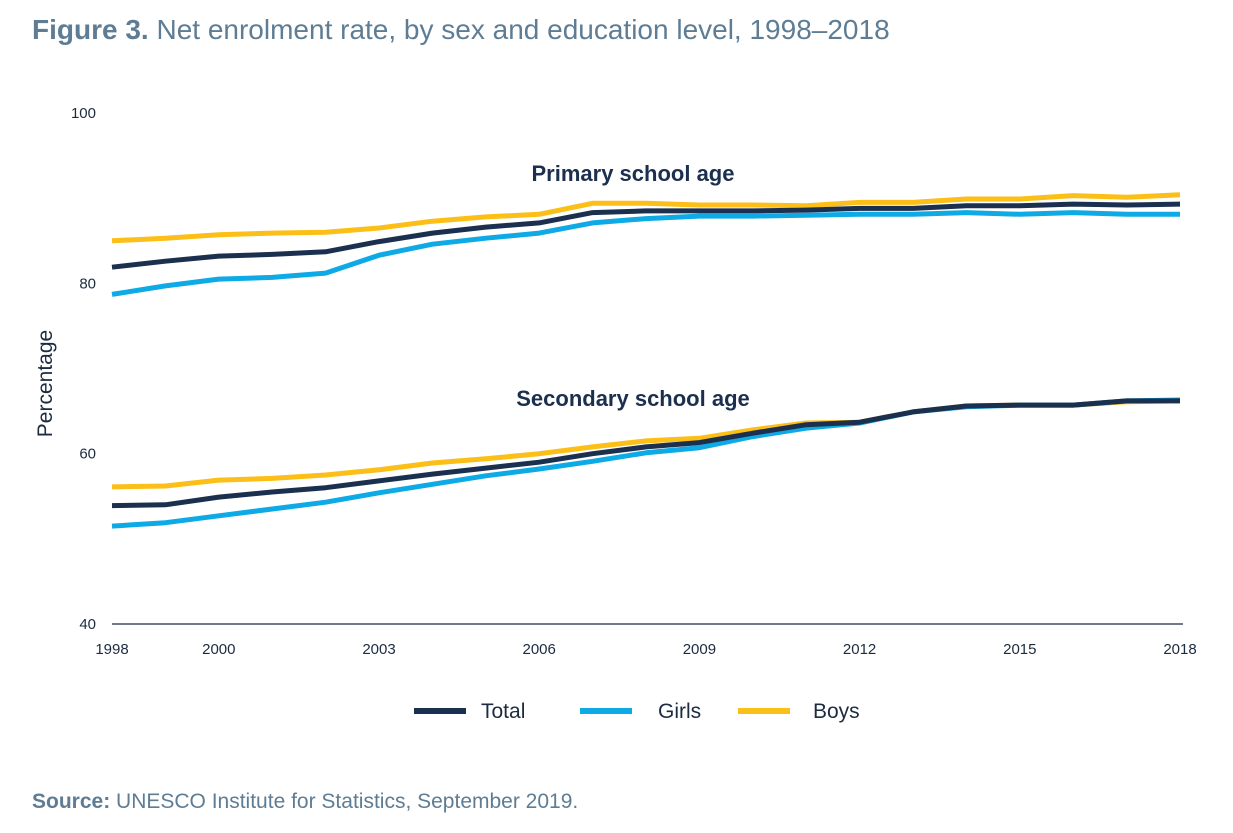 This screenshot has height=833, width=1233. I want to click on group-annotation: Primary school age, so click(633, 173).